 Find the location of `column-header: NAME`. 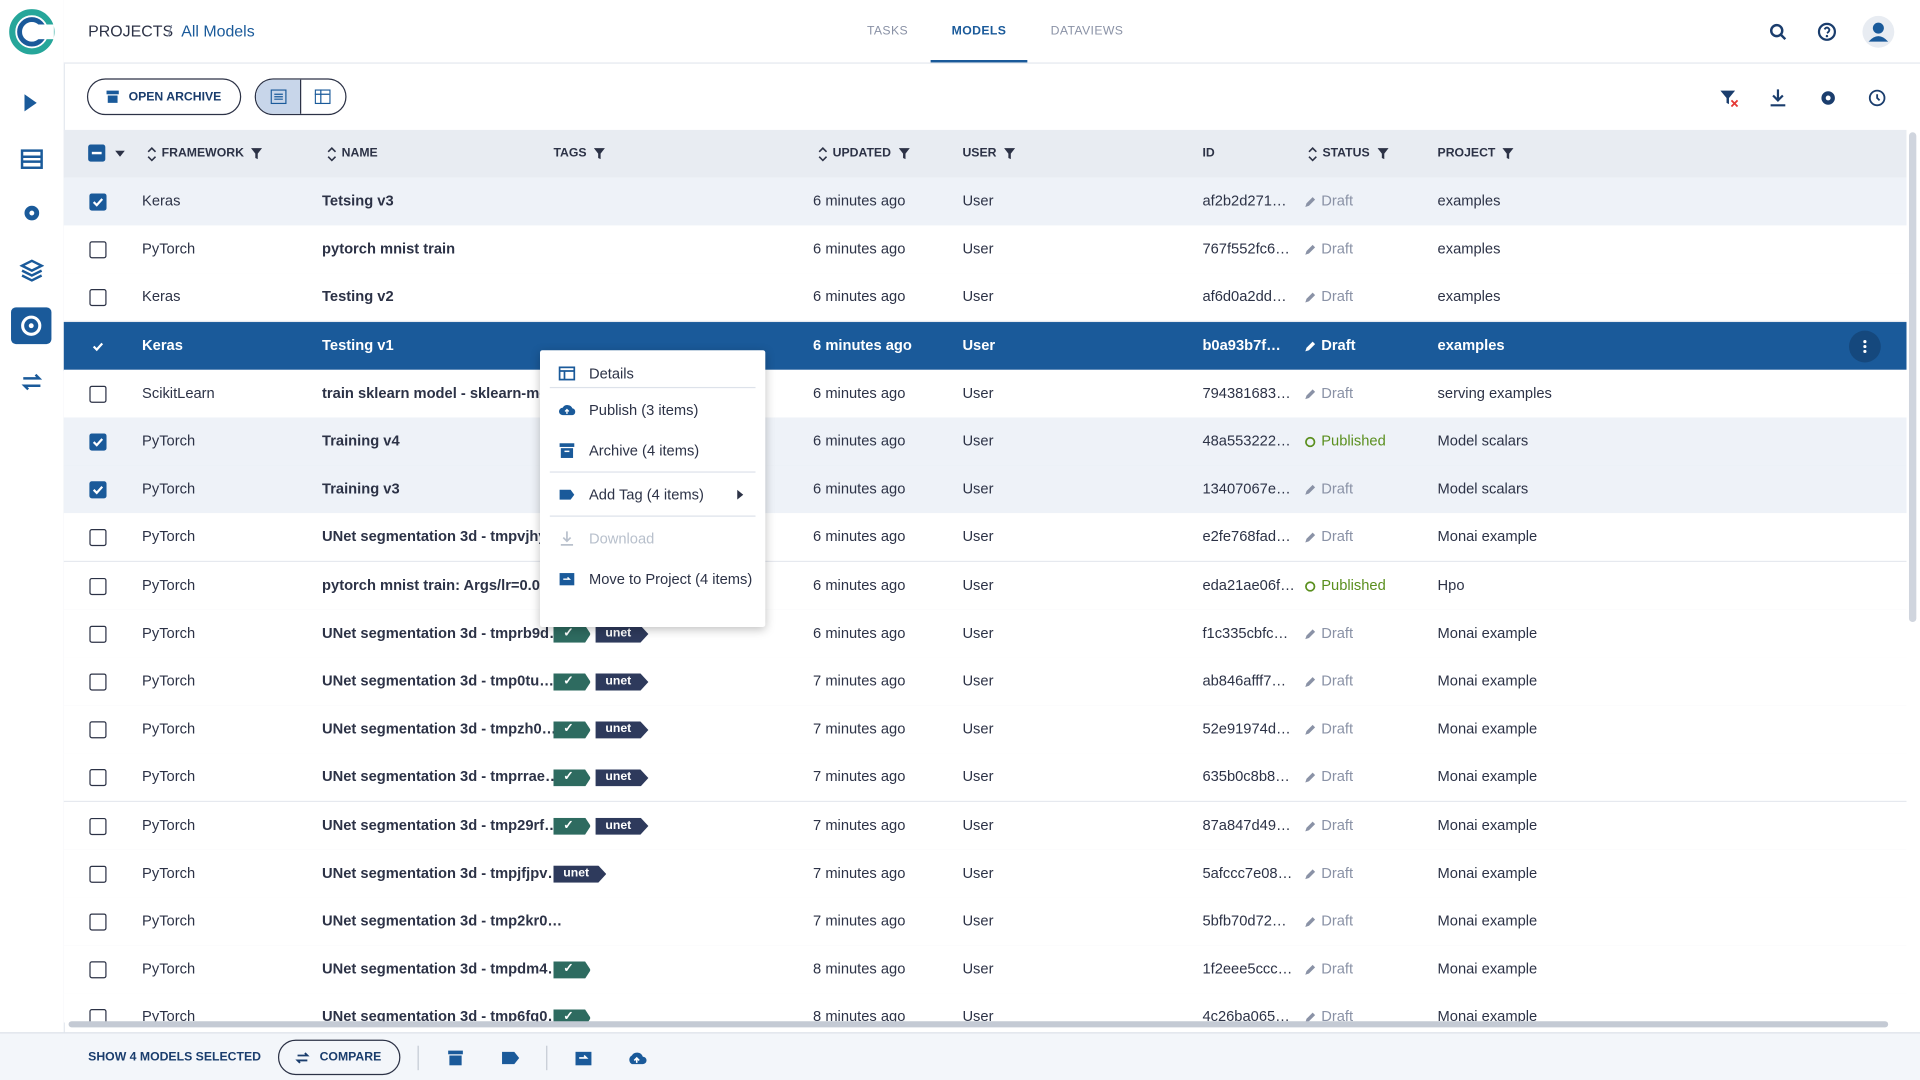

column-header: NAME is located at coordinates (359, 153).